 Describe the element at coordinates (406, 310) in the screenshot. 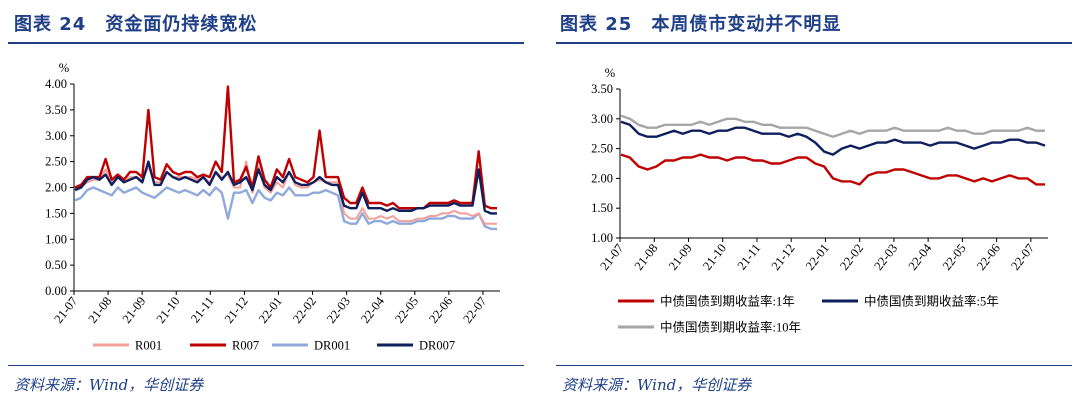

I see `left-x-tick-label: 22-05` at that location.